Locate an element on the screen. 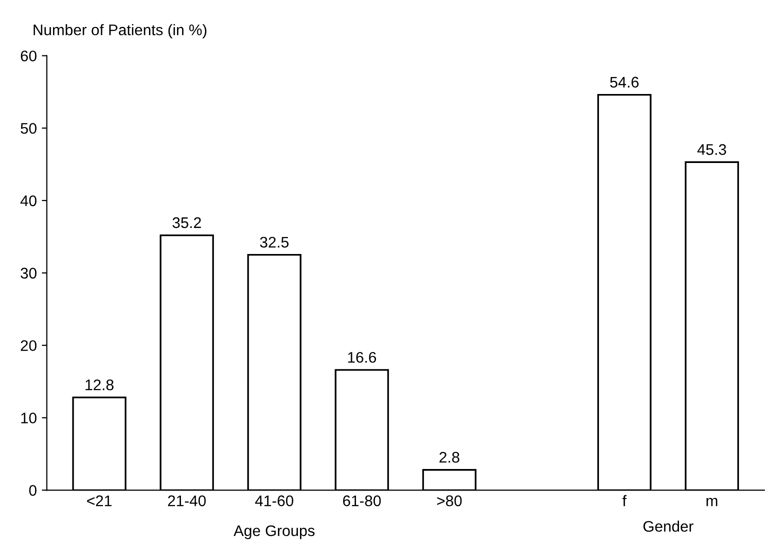 This screenshot has width=780, height=557. data-label: 2.8 is located at coordinates (450, 457).